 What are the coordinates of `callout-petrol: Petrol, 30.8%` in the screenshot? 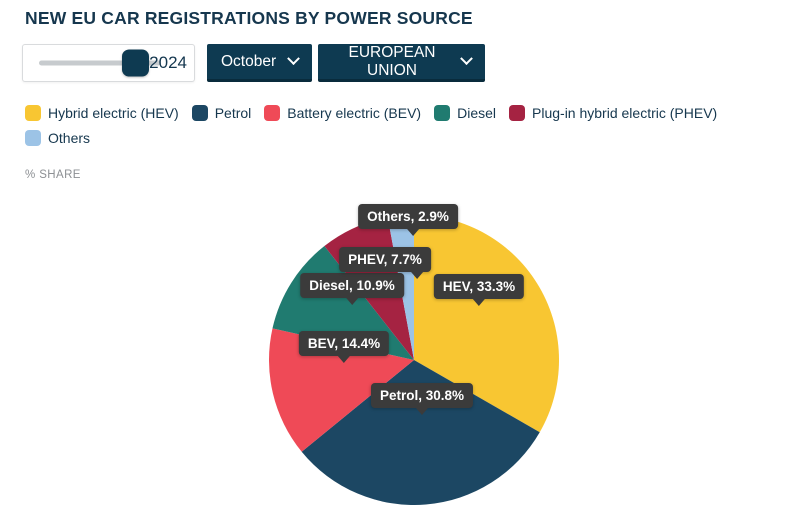 It's located at (422, 395).